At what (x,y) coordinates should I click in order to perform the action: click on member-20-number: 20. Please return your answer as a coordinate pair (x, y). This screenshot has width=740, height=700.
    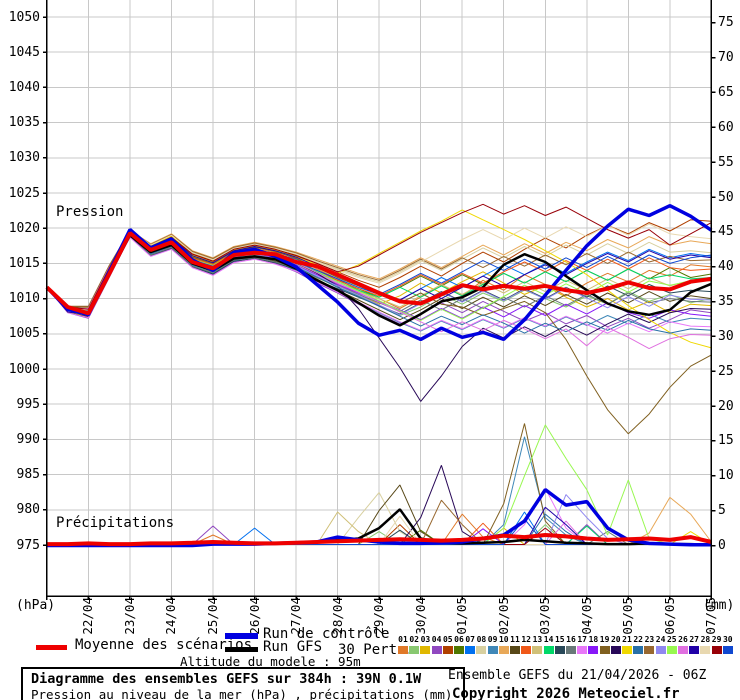
    Looking at the image, I should click on (615, 639).